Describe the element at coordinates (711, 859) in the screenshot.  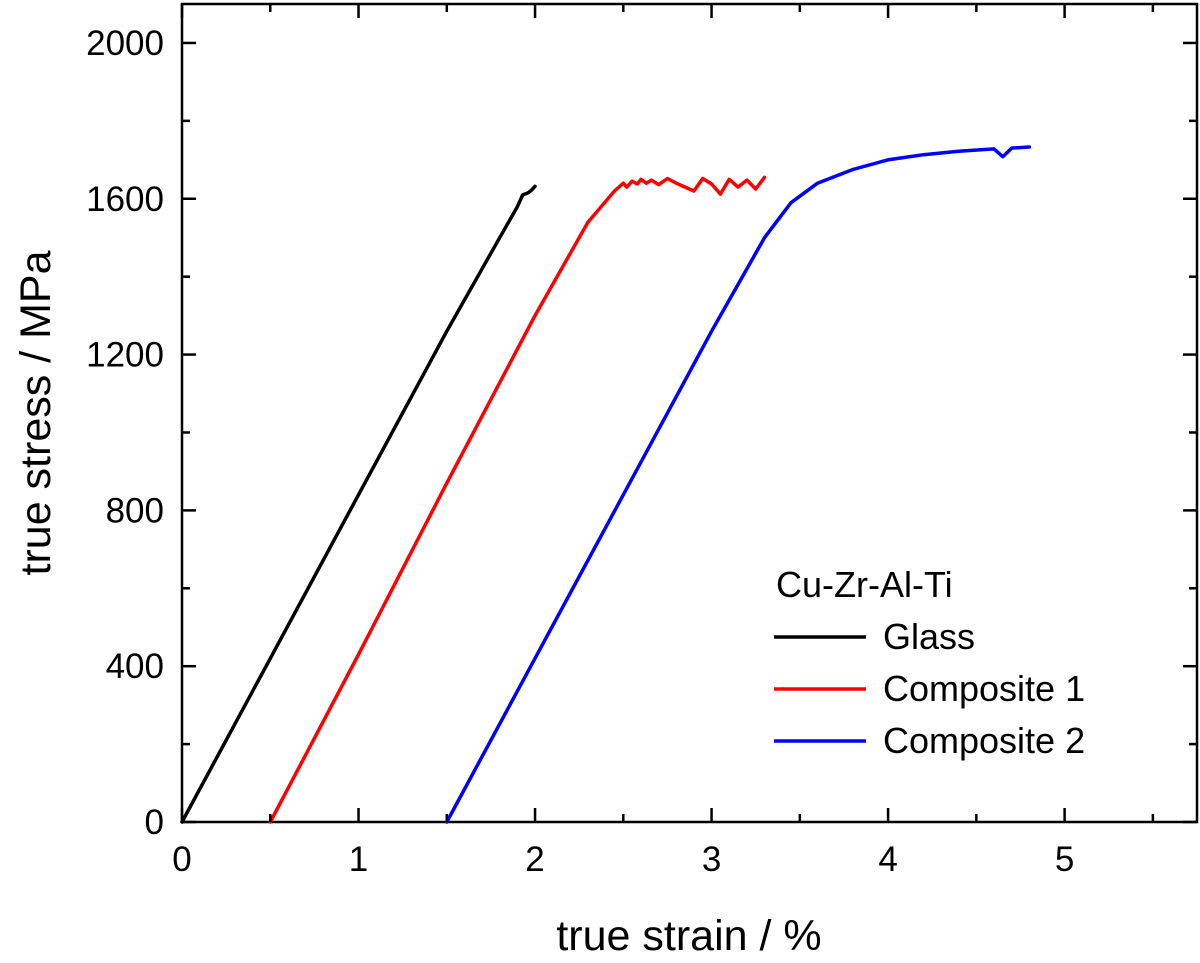
I see `x-tick-label: 3` at that location.